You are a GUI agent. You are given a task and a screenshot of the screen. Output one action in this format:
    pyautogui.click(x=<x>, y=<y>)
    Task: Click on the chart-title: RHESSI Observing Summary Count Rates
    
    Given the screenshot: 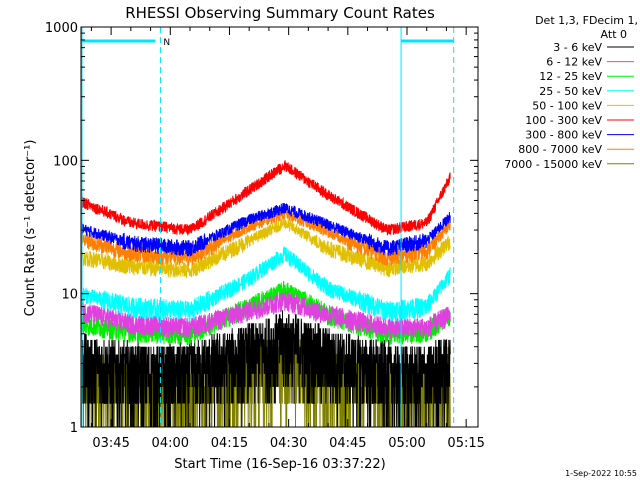 What is the action you would take?
    pyautogui.click(x=280, y=13)
    